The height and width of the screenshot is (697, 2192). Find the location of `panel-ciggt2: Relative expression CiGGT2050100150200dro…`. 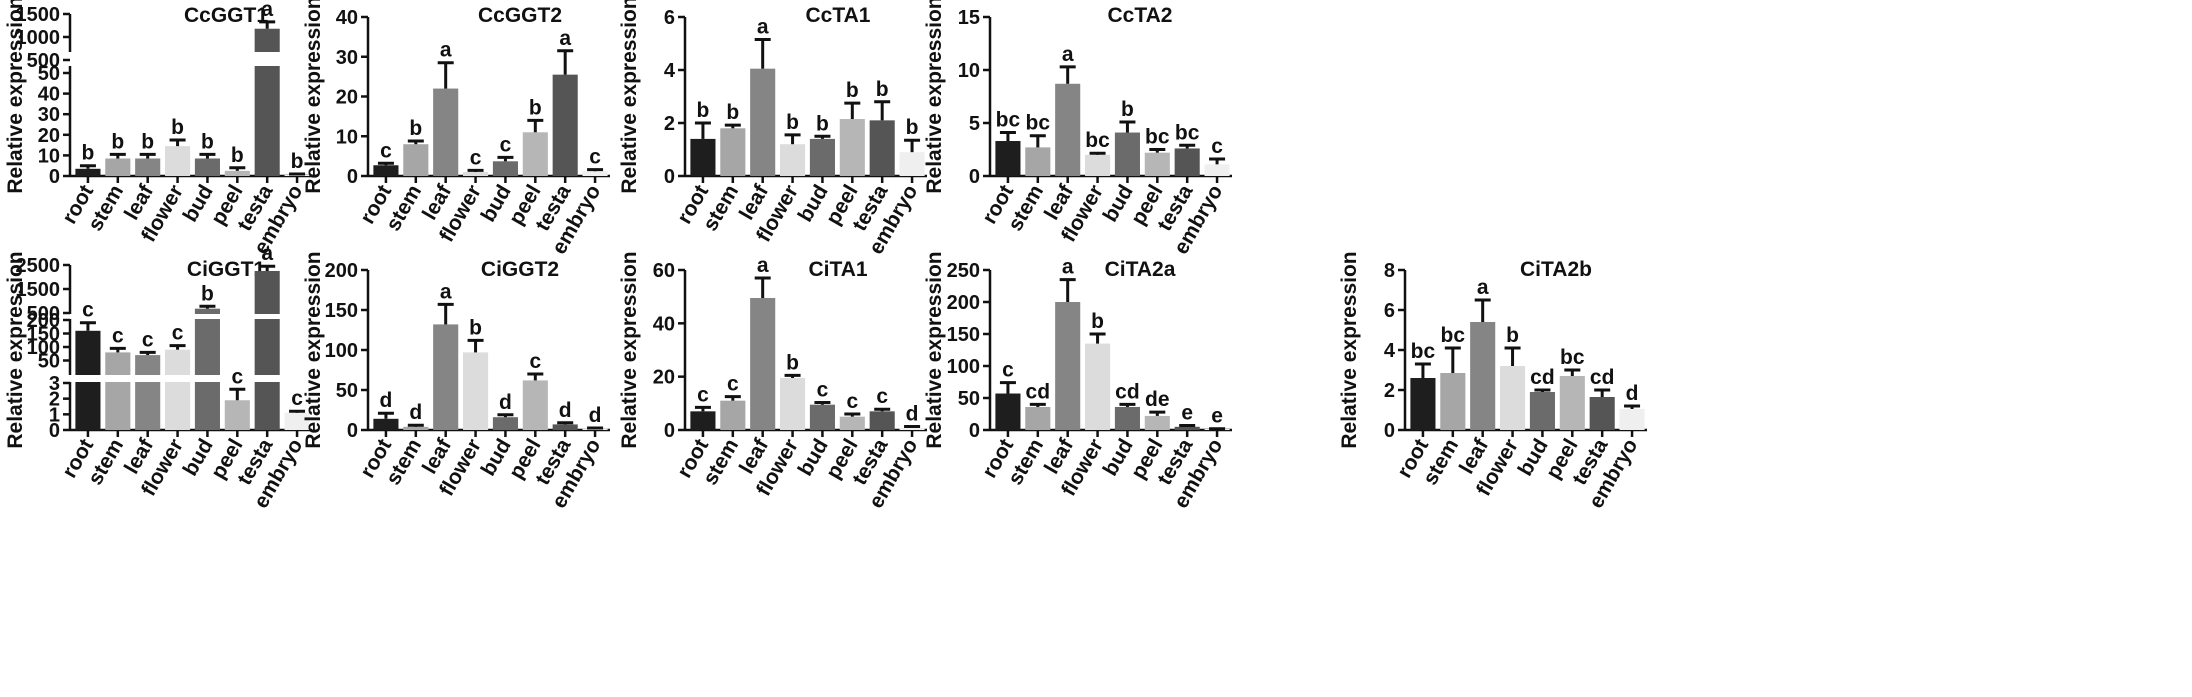

panel-ciggt2: Relative expression CiGGT2050100150200dro… is located at coordinates (456, 381).